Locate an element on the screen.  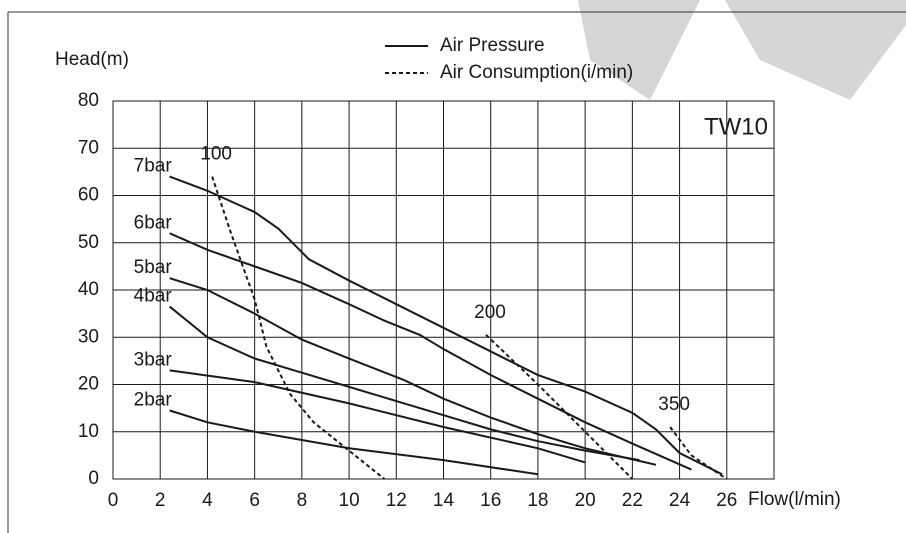
legend-label: Air Consumption(i/min) is located at coordinates (536, 72).